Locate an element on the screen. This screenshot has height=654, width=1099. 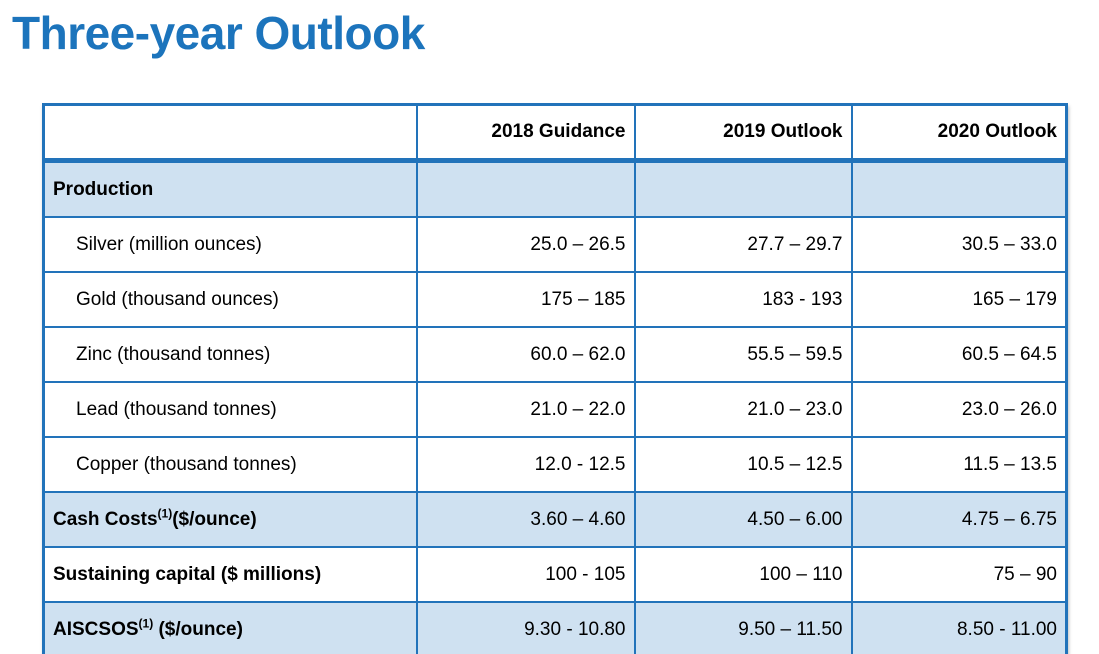
cell-value: 3.60 – 4.60 is located at coordinates (525, 519).